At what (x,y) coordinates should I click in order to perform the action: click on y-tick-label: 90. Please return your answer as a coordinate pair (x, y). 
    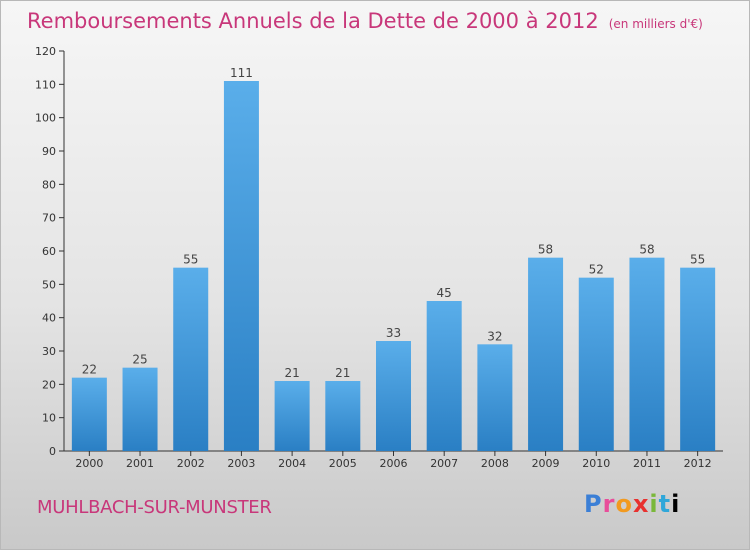
    Looking at the image, I should click on (49, 151).